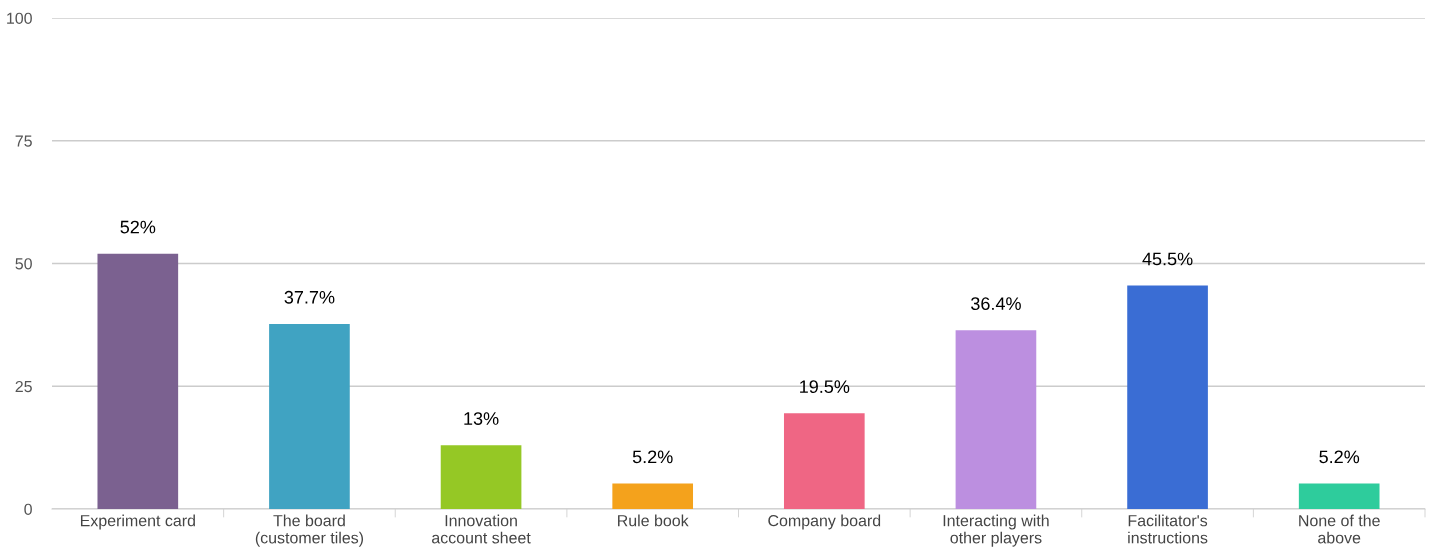 Image resolution: width=1434 pixels, height=560 pixels. I want to click on x-tick-label: The board (customer tiles), so click(309, 530).